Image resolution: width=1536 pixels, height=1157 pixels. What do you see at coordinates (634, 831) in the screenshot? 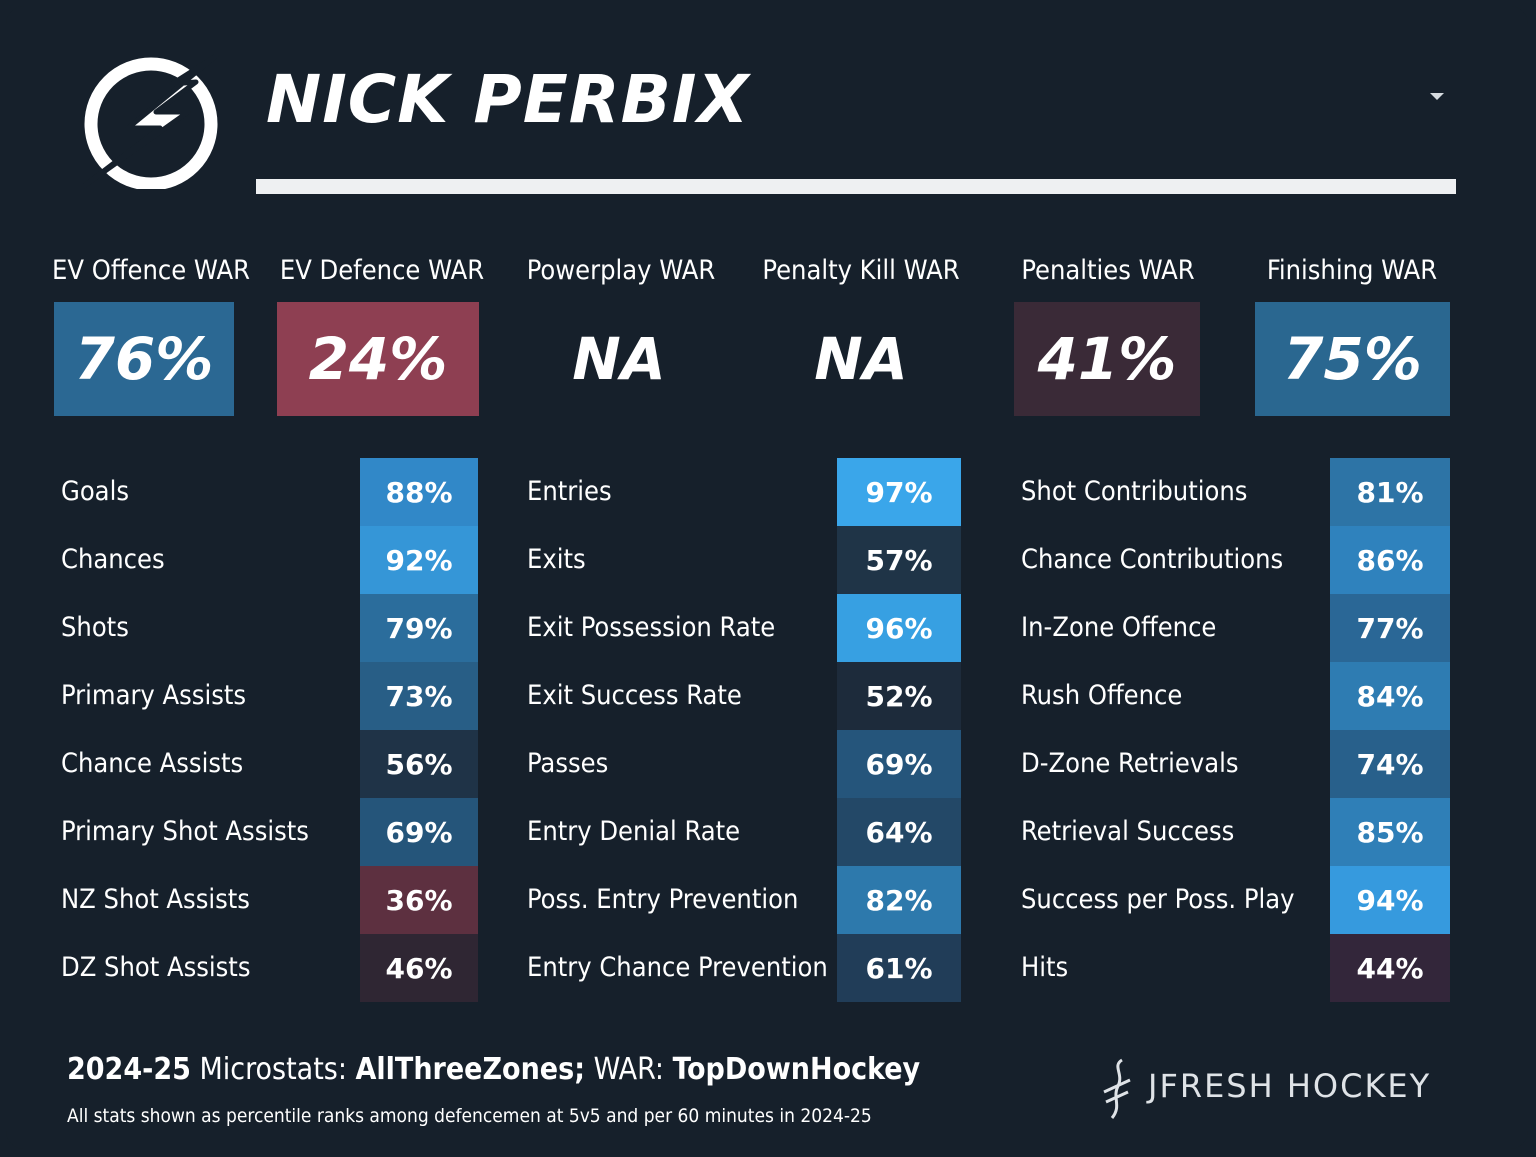
I see `stat-label-transition: Entry Denial Rate` at bounding box center [634, 831].